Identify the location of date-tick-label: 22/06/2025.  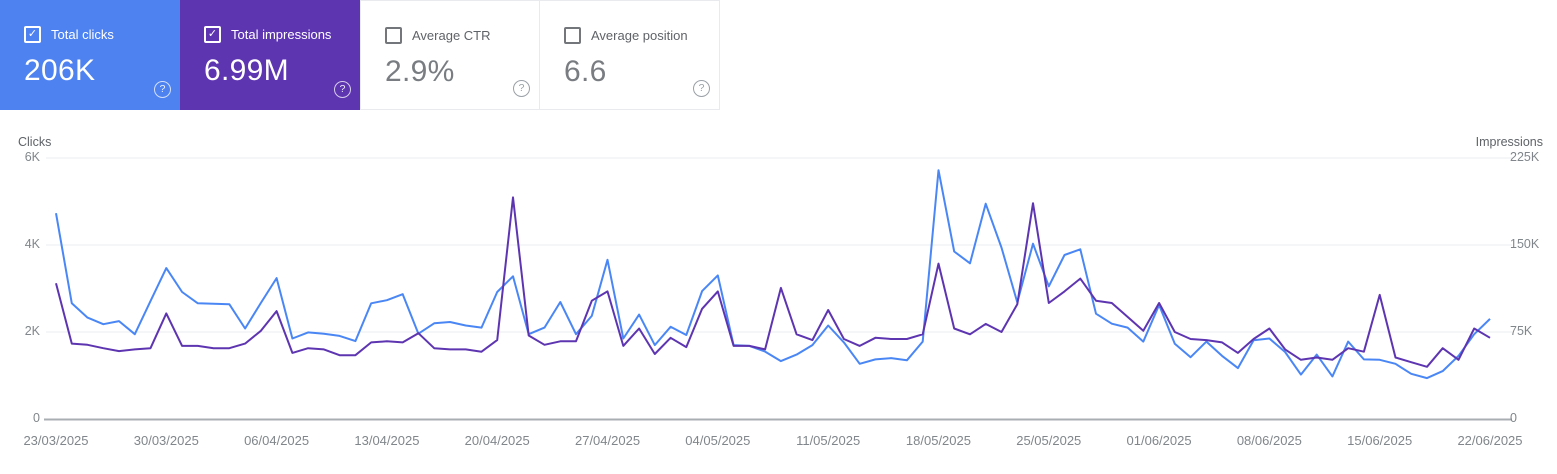
(1490, 440).